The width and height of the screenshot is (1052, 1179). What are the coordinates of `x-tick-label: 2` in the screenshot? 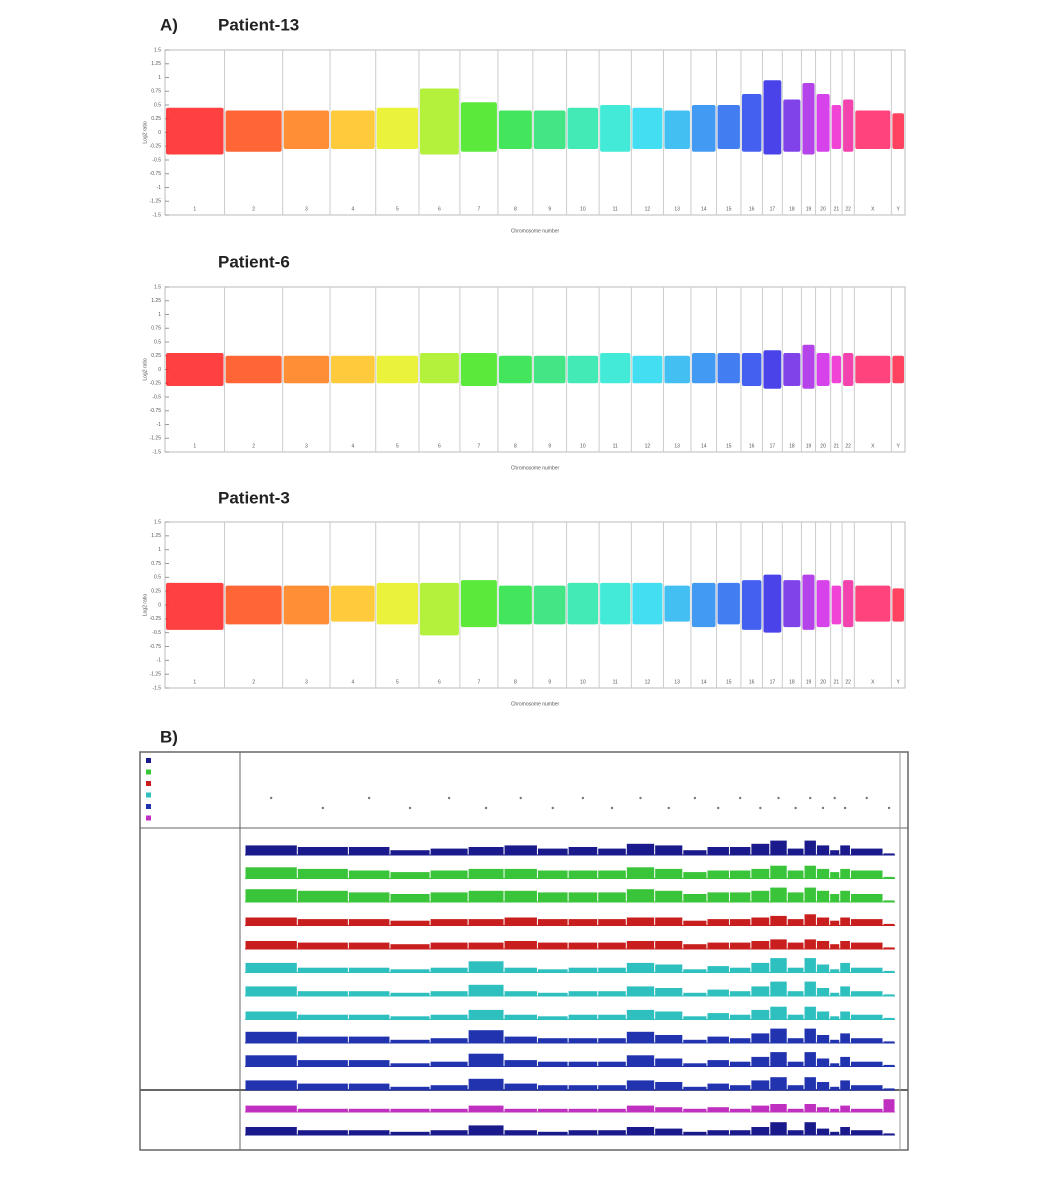 It's located at (253, 682).